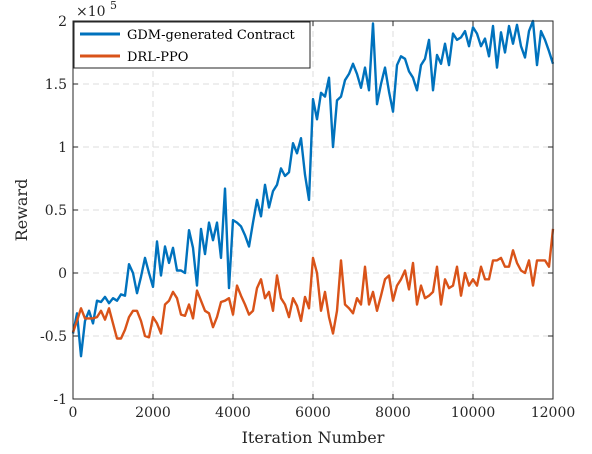 The width and height of the screenshot is (592, 454). I want to click on y-axis-label: Reward, so click(21, 210).